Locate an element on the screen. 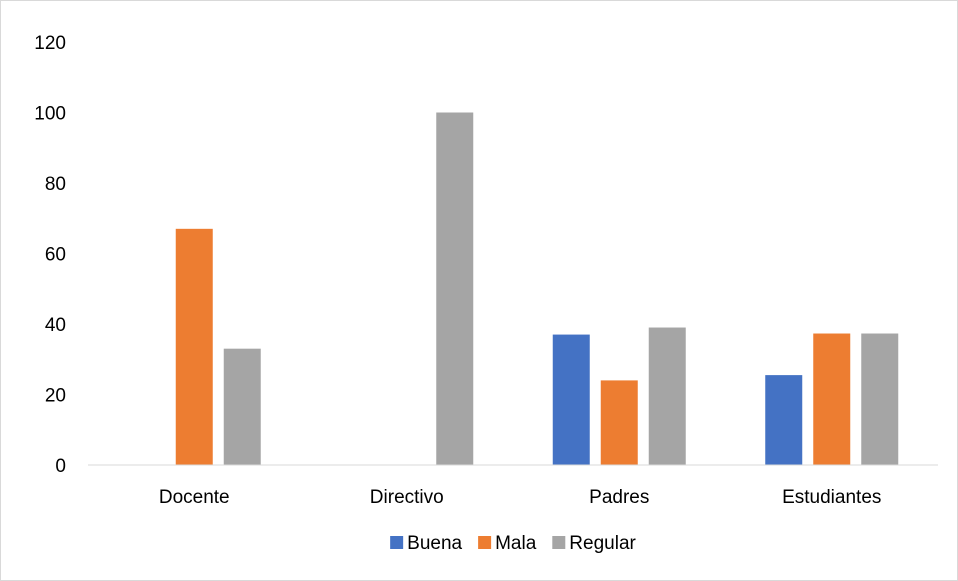 The image size is (958, 581). y-axis-ticks: 0 20 40 60 80 100 120 is located at coordinates (50, 255).